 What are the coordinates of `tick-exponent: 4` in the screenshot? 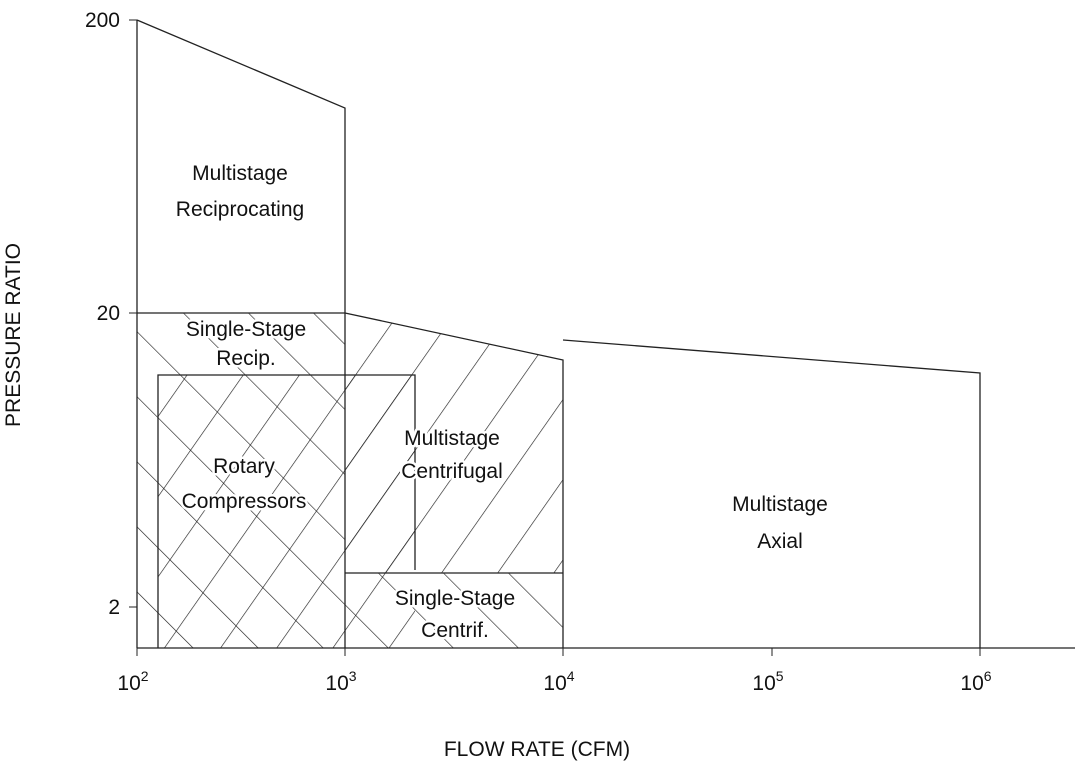 It's located at (571, 676).